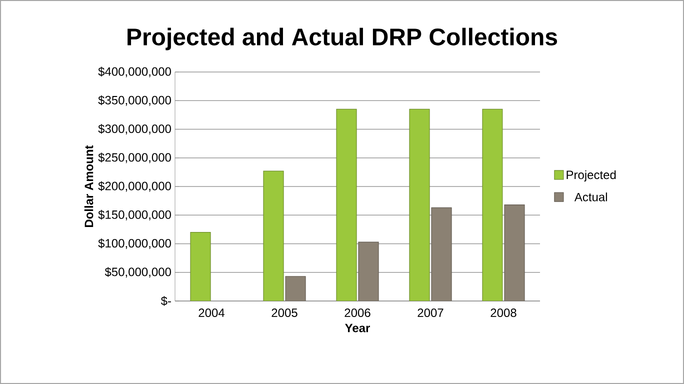  I want to click on legend-label: Projected, so click(591, 176).